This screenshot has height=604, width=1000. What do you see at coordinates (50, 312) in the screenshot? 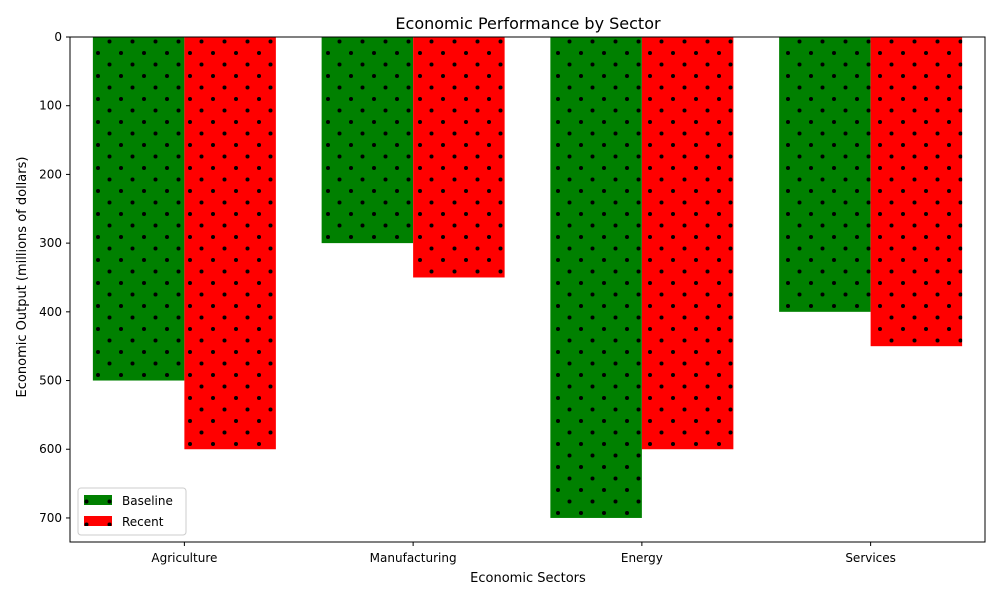
I see `y-tick-label: 400` at bounding box center [50, 312].